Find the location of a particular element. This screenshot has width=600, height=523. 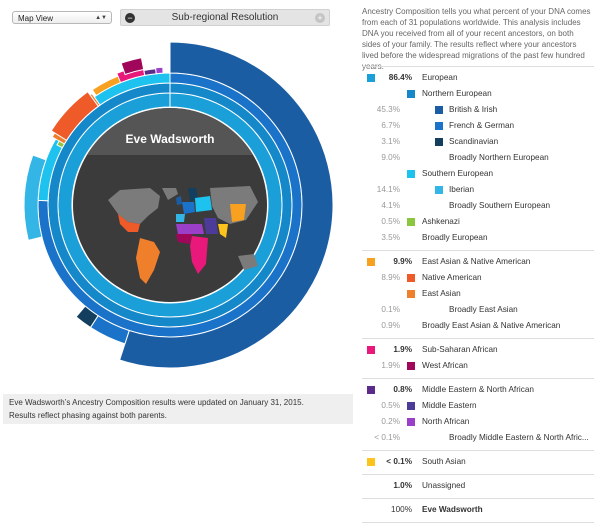

view-select: Map View ▲▼ is located at coordinates (62, 17).